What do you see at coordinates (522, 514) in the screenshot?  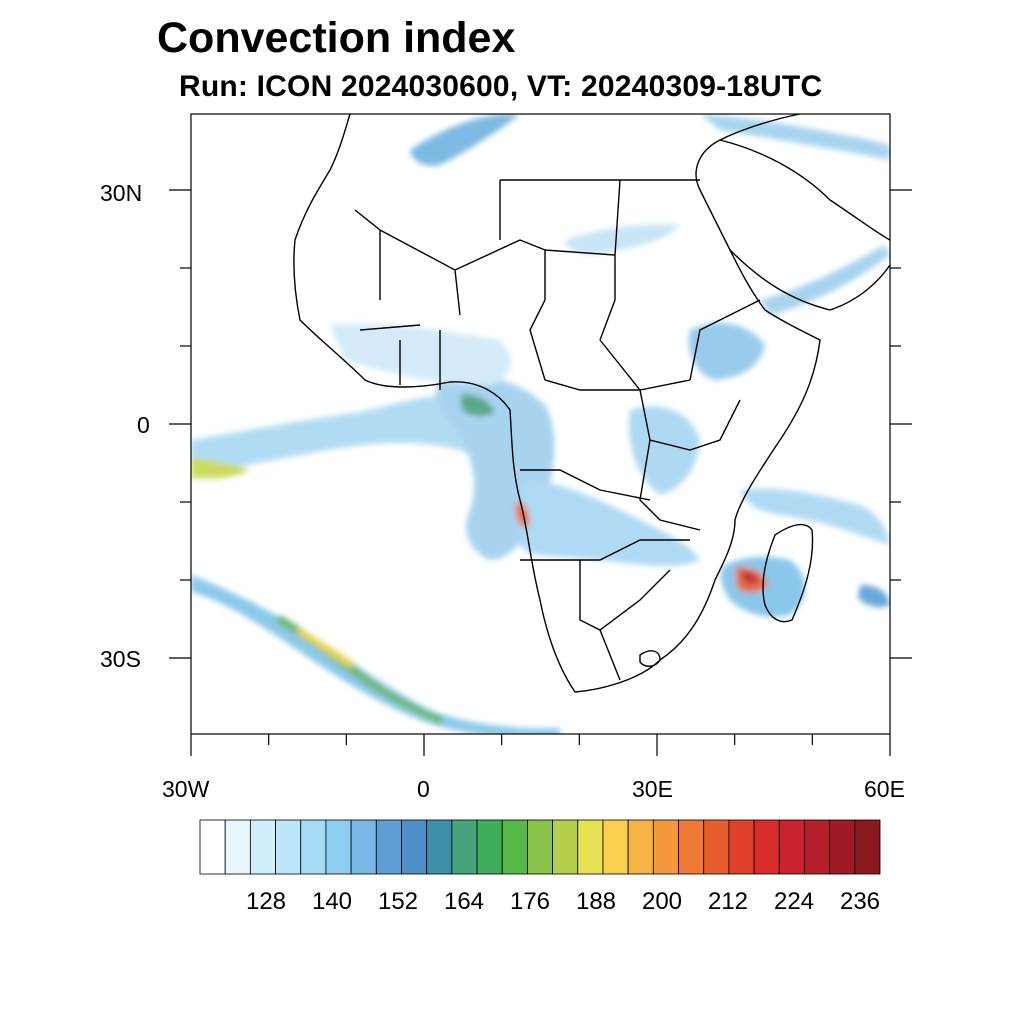 I see `angola-core` at bounding box center [522, 514].